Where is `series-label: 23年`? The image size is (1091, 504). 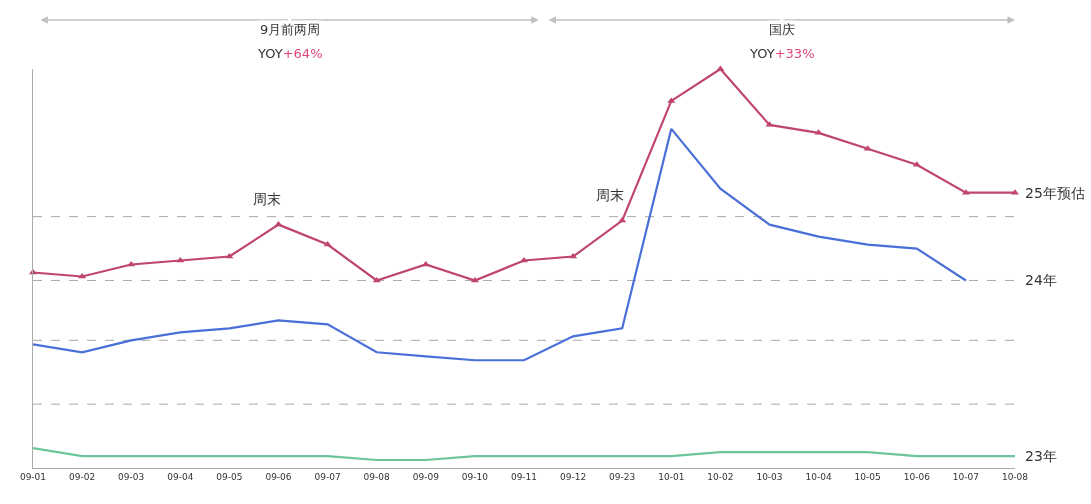
series-label: 23年 is located at coordinates (1041, 456).